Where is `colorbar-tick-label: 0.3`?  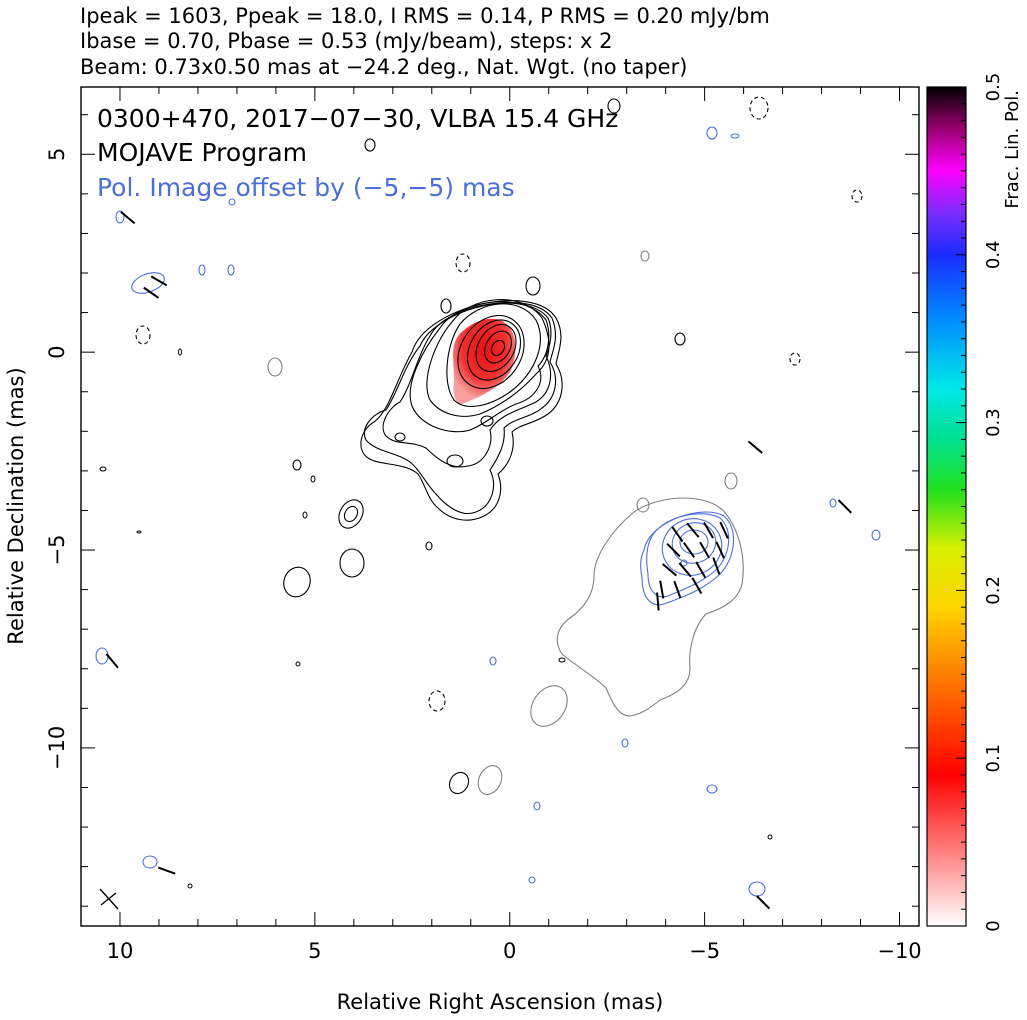
colorbar-tick-label: 0.3 is located at coordinates (993, 422).